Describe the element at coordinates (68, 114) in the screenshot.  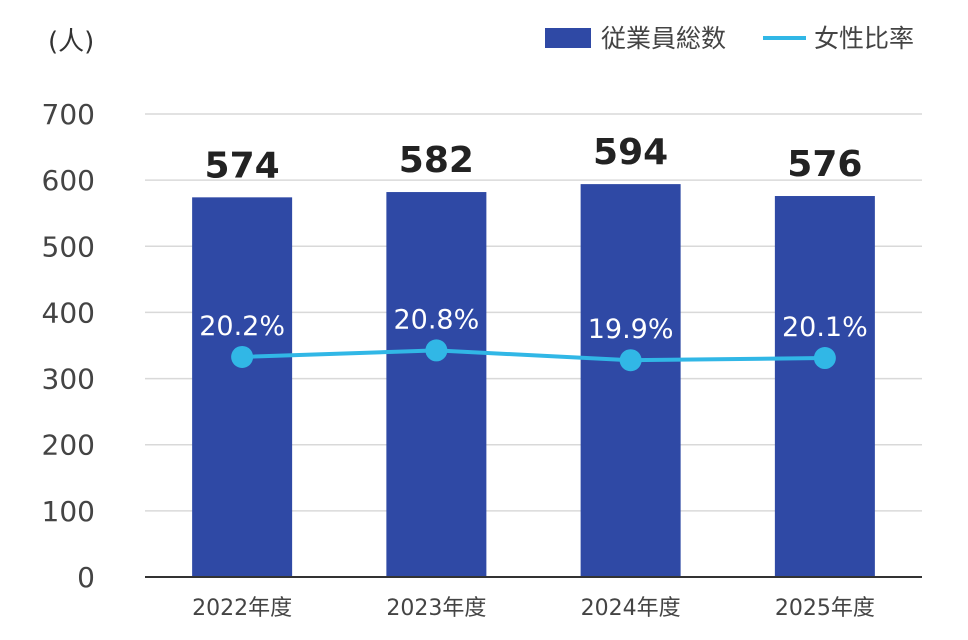
I see `y-tick-label: 700` at that location.